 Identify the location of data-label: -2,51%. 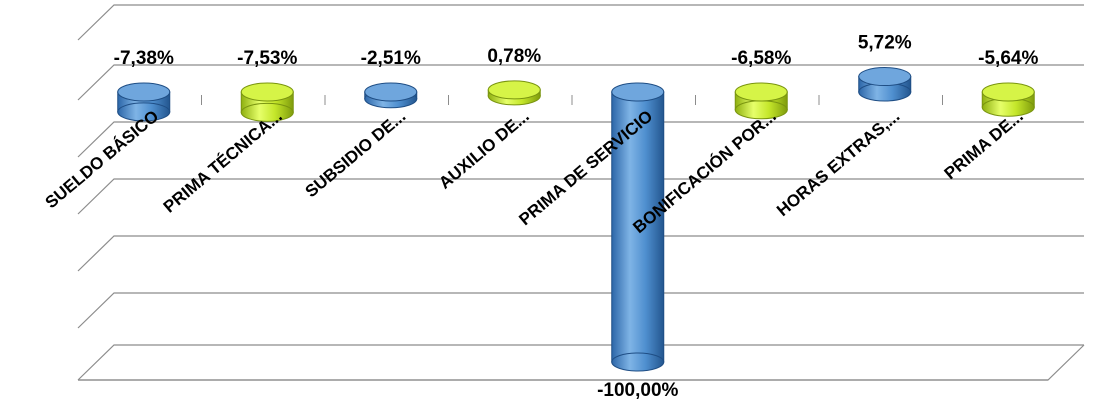
(391, 58).